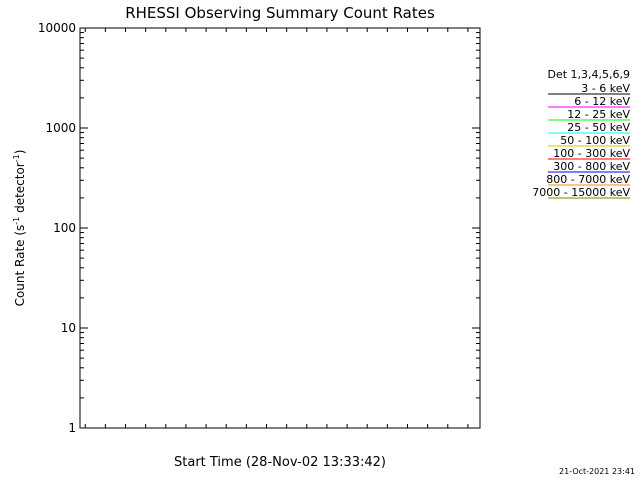 This screenshot has width=640, height=480. I want to click on legend-label-4: 50 - 100 keV, so click(595, 140).